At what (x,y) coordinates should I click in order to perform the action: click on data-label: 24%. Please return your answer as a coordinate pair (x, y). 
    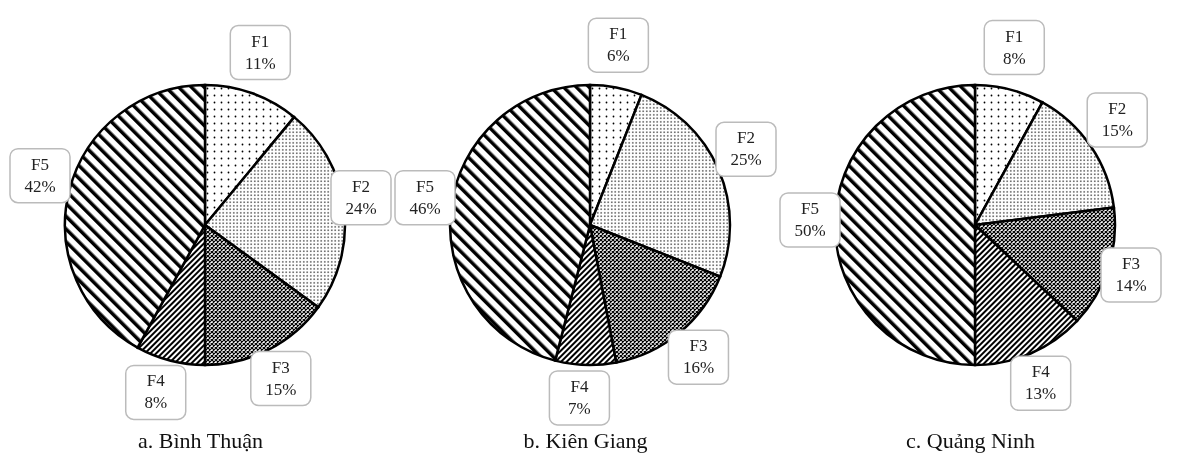
    Looking at the image, I should click on (361, 208).